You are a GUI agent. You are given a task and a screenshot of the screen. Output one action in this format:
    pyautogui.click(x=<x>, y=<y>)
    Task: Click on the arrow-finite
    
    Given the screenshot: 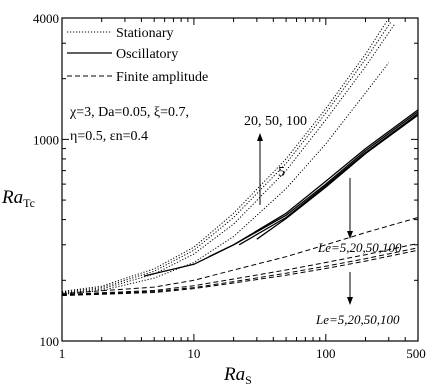 What is the action you would take?
    pyautogui.click(x=350, y=288)
    